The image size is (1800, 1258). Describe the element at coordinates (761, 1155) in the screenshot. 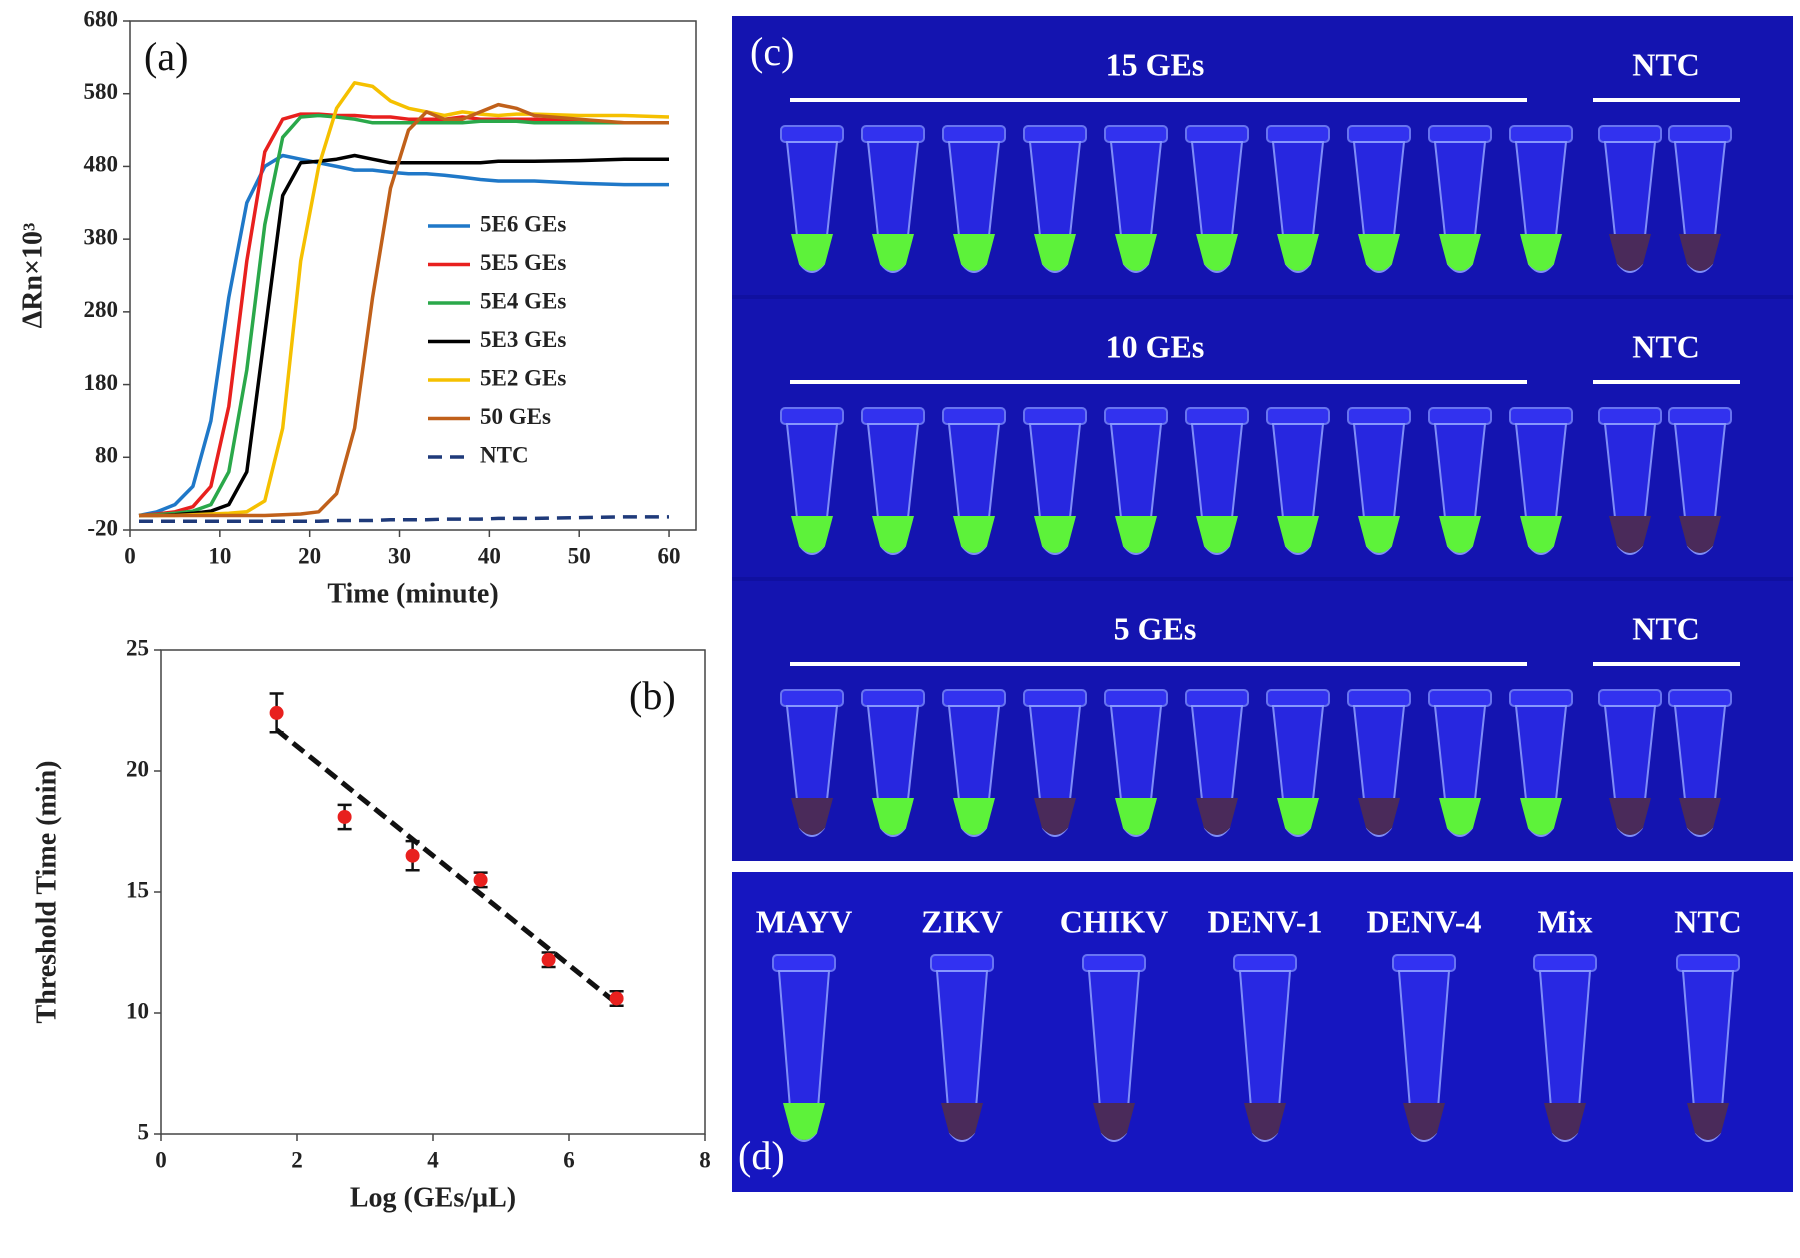

I see `photo-panel-label: (d)` at that location.